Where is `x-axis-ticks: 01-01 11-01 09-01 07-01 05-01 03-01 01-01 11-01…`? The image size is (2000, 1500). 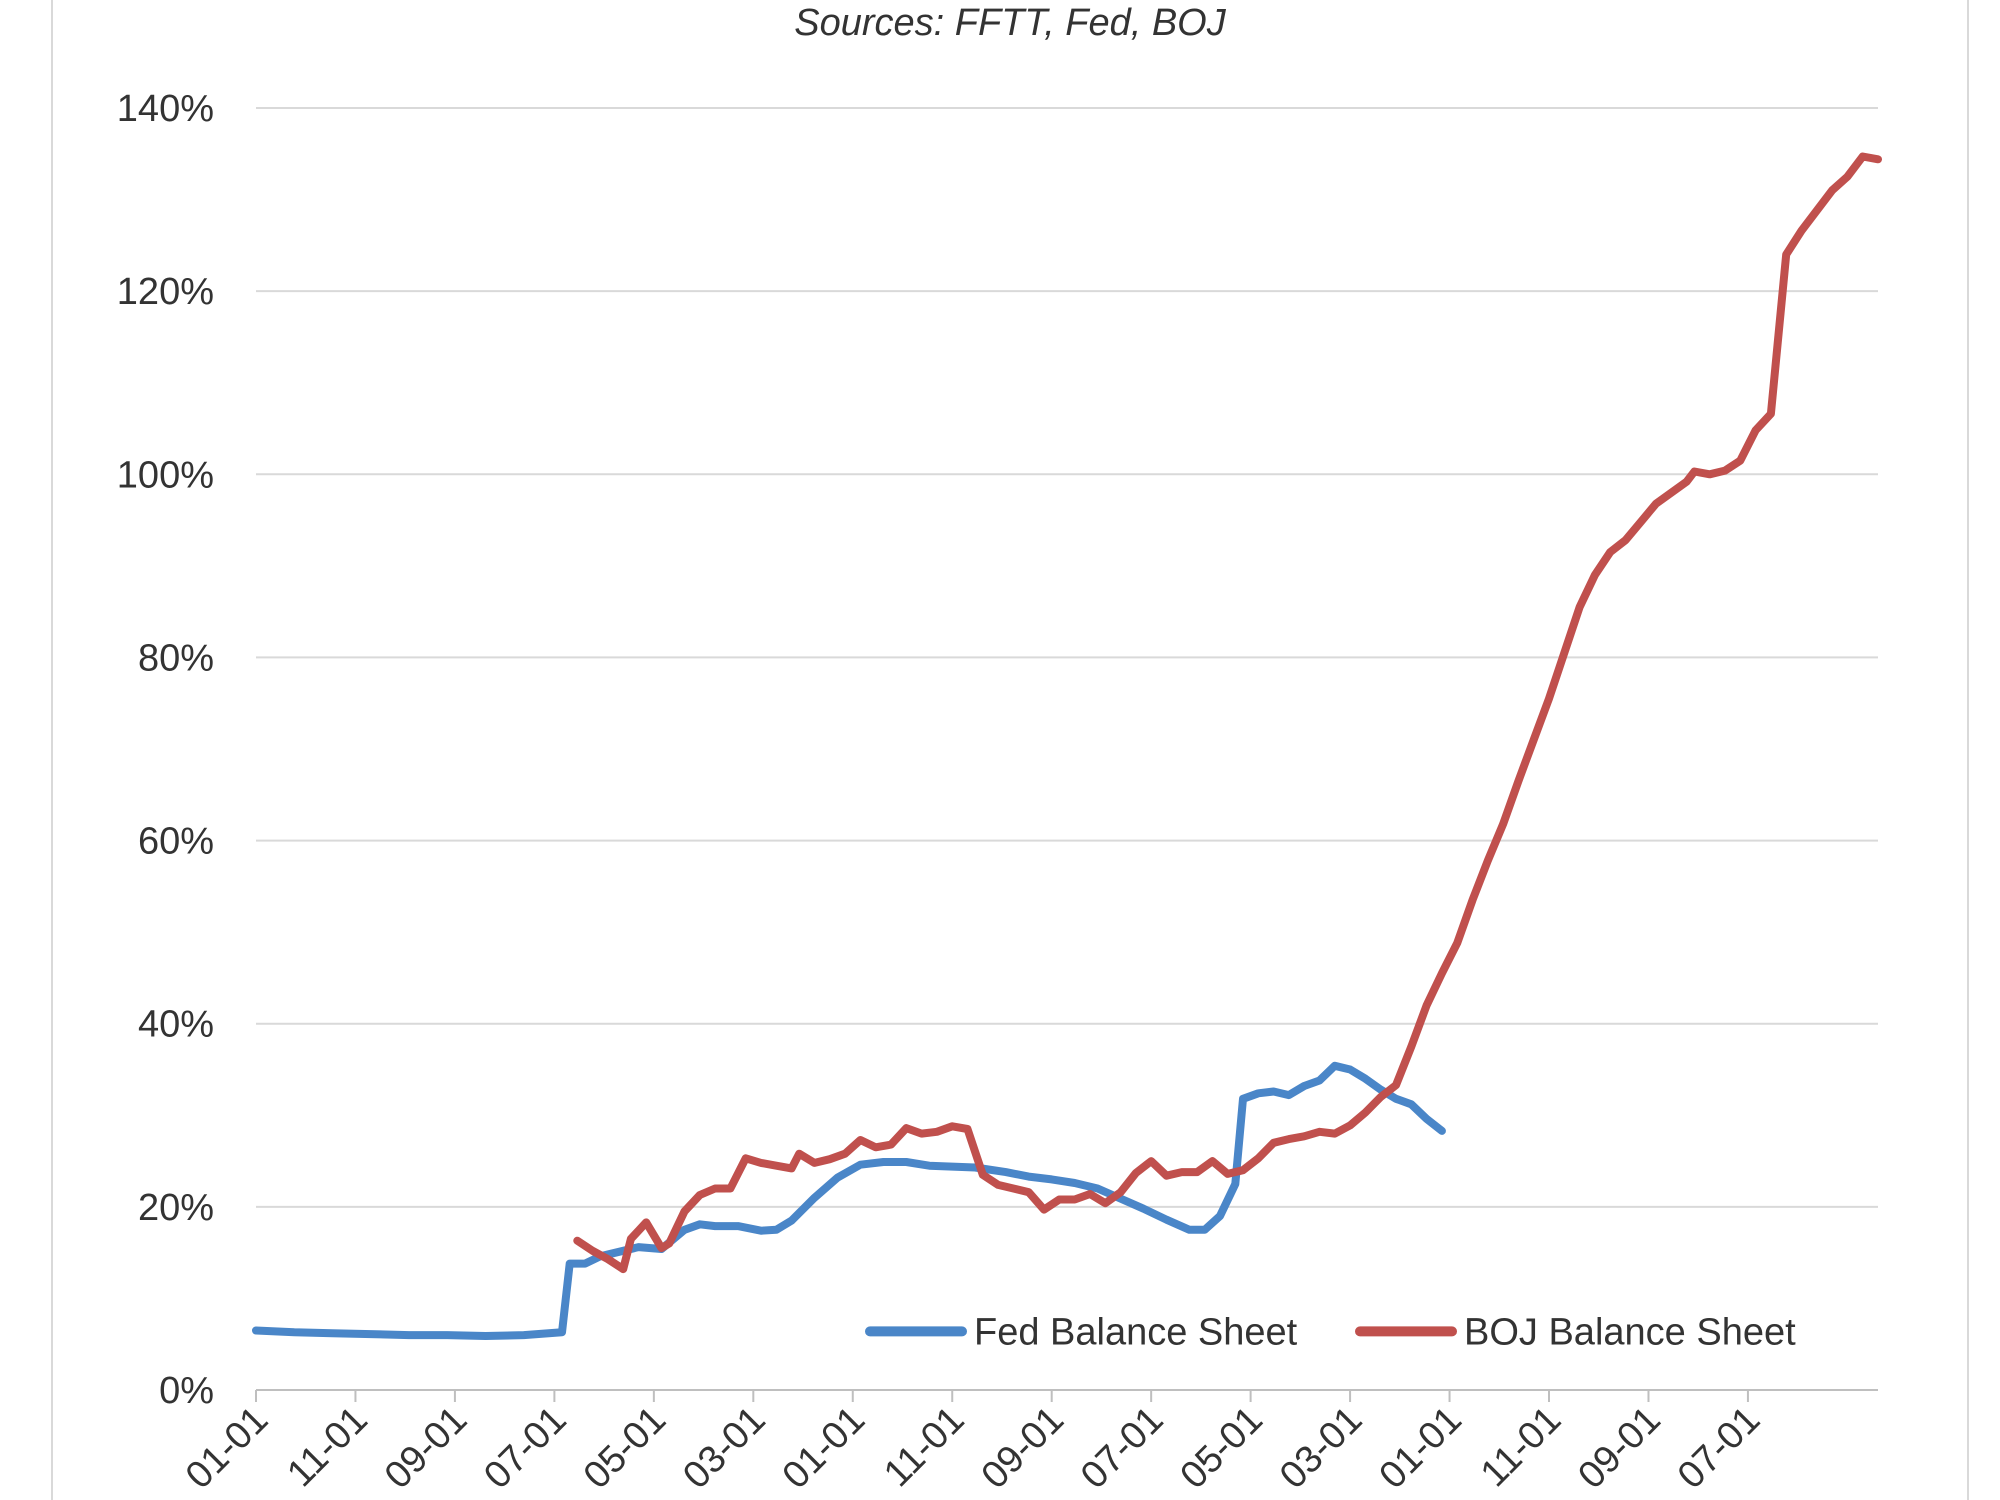
x-axis-ticks: 01-01 11-01 09-01 07-01 05-01 03-01 01-01 11-01… is located at coordinates (973, 1443).